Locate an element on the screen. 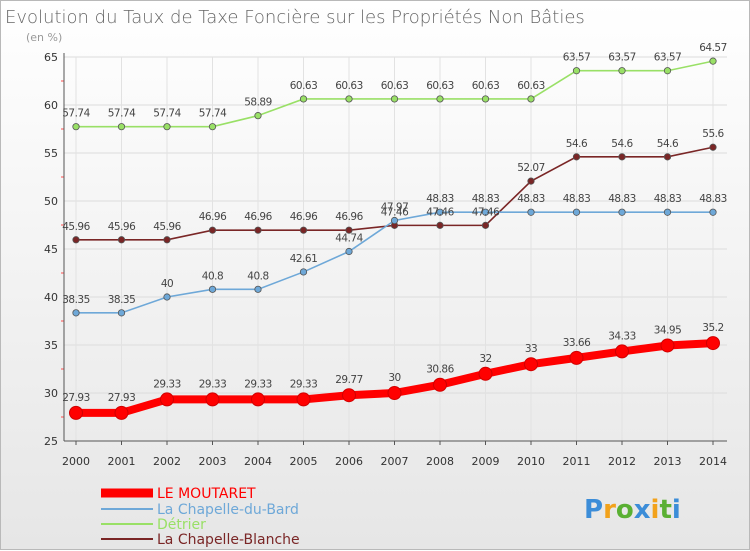 This screenshot has height=551, width=750. data-label: 42.61 is located at coordinates (304, 259).